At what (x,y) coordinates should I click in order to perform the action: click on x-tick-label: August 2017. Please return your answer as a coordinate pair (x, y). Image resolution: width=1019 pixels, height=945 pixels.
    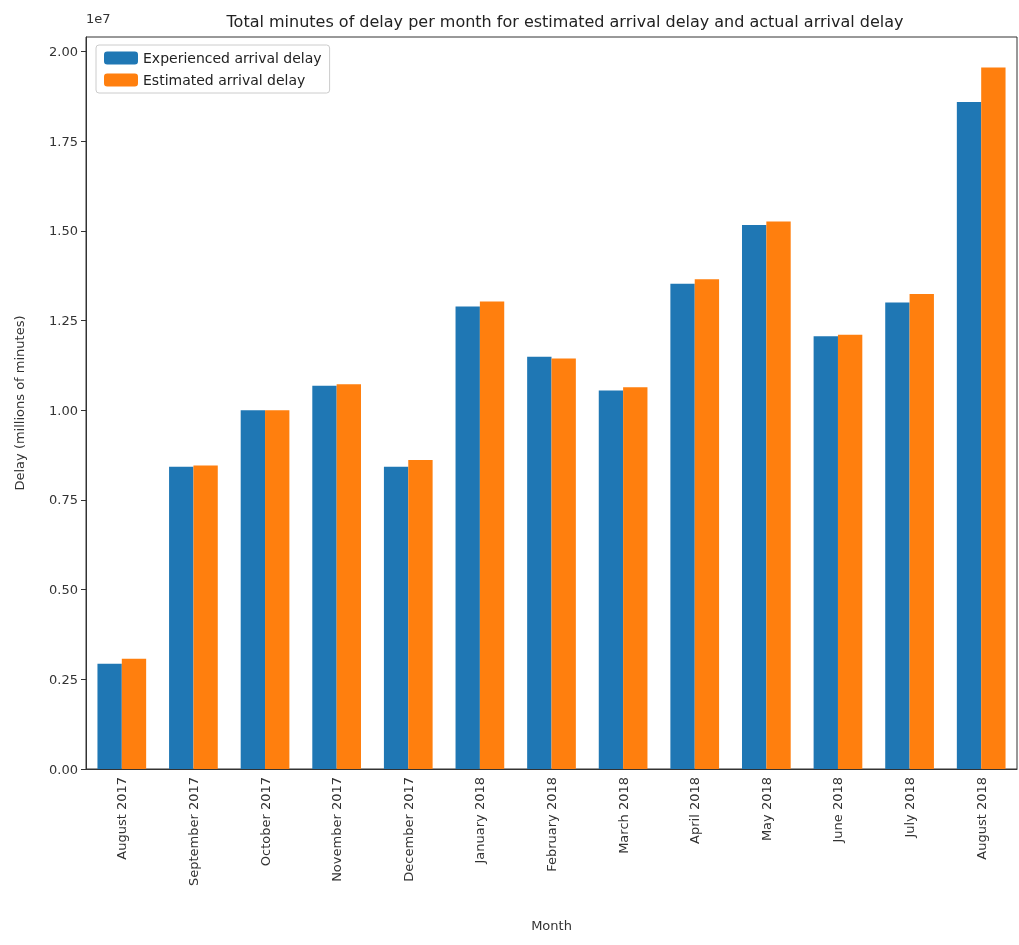
    Looking at the image, I should click on (122, 818).